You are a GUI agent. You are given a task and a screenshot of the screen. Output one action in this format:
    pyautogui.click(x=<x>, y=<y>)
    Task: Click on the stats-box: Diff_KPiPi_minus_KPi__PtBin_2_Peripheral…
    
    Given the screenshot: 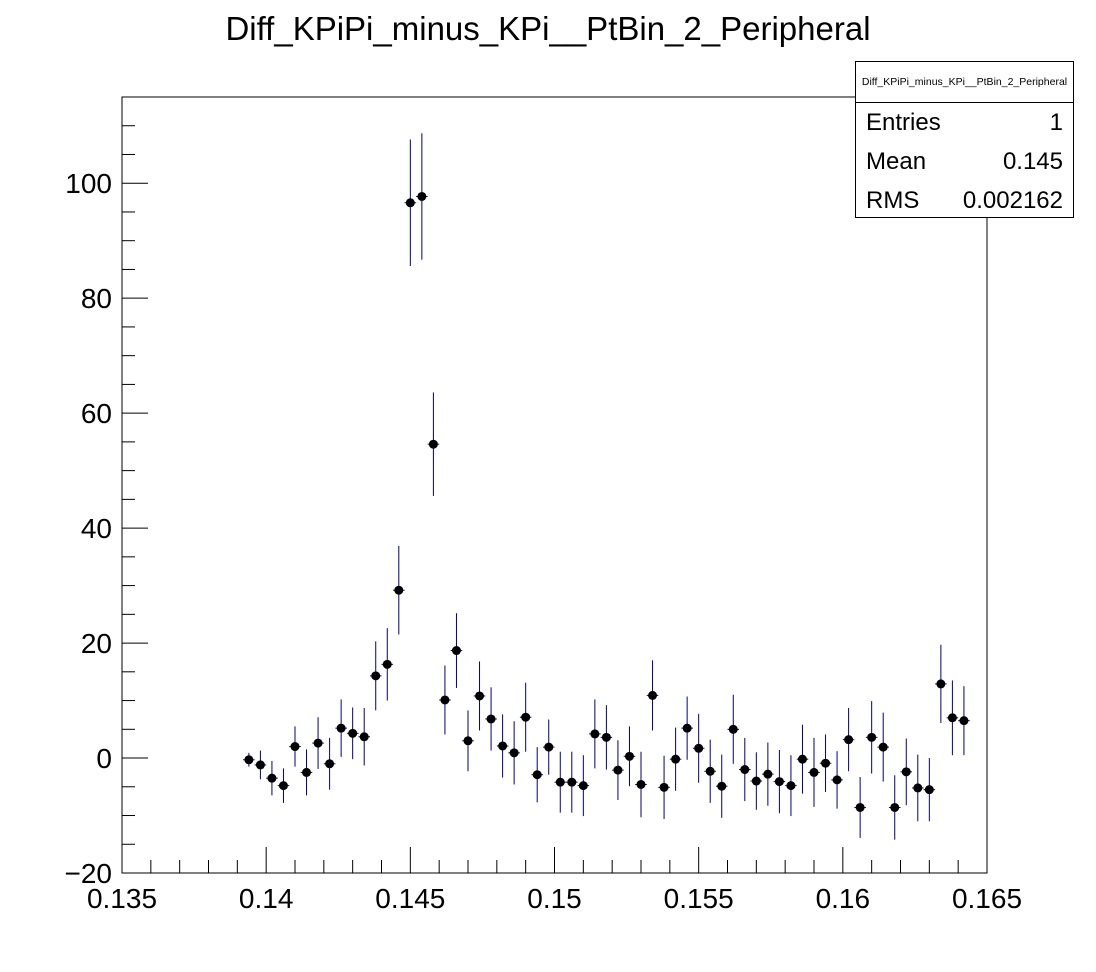 What is the action you would take?
    pyautogui.click(x=964, y=139)
    